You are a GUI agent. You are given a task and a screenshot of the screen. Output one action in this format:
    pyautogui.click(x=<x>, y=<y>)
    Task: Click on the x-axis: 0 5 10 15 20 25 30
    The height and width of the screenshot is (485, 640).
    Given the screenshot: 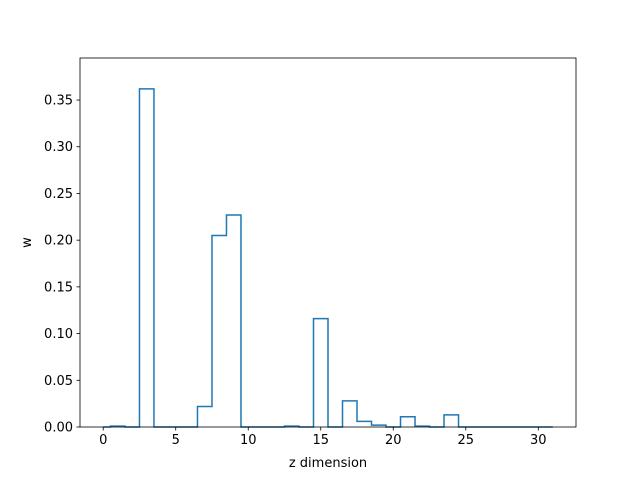 What is the action you would take?
    pyautogui.click(x=323, y=437)
    